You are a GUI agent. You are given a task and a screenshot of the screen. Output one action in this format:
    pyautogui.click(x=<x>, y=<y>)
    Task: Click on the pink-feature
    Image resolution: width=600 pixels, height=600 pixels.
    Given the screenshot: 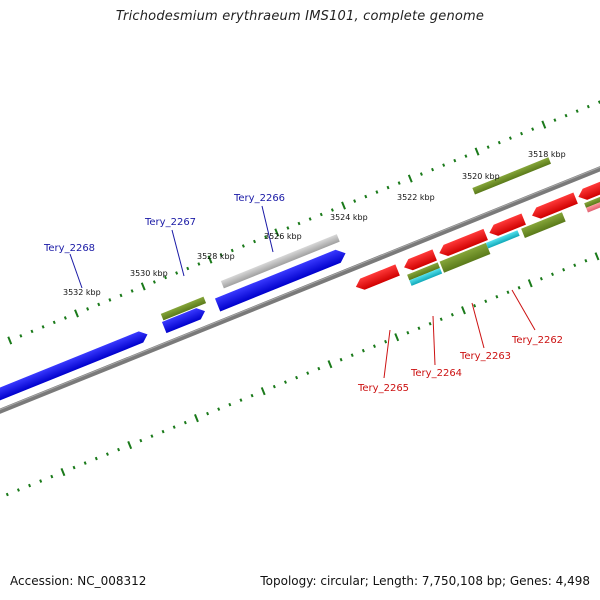 What is the action you would take?
    pyautogui.click(x=593, y=202)
    